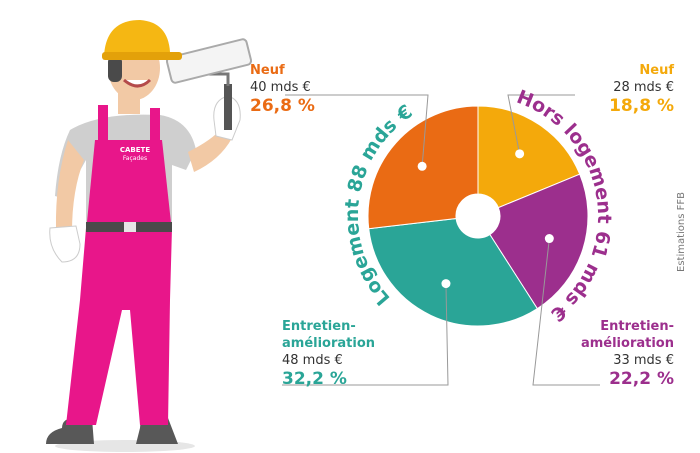 This screenshot has height=453, width=700. I want to click on slice-neuf-hors-logement, so click(529, 157).